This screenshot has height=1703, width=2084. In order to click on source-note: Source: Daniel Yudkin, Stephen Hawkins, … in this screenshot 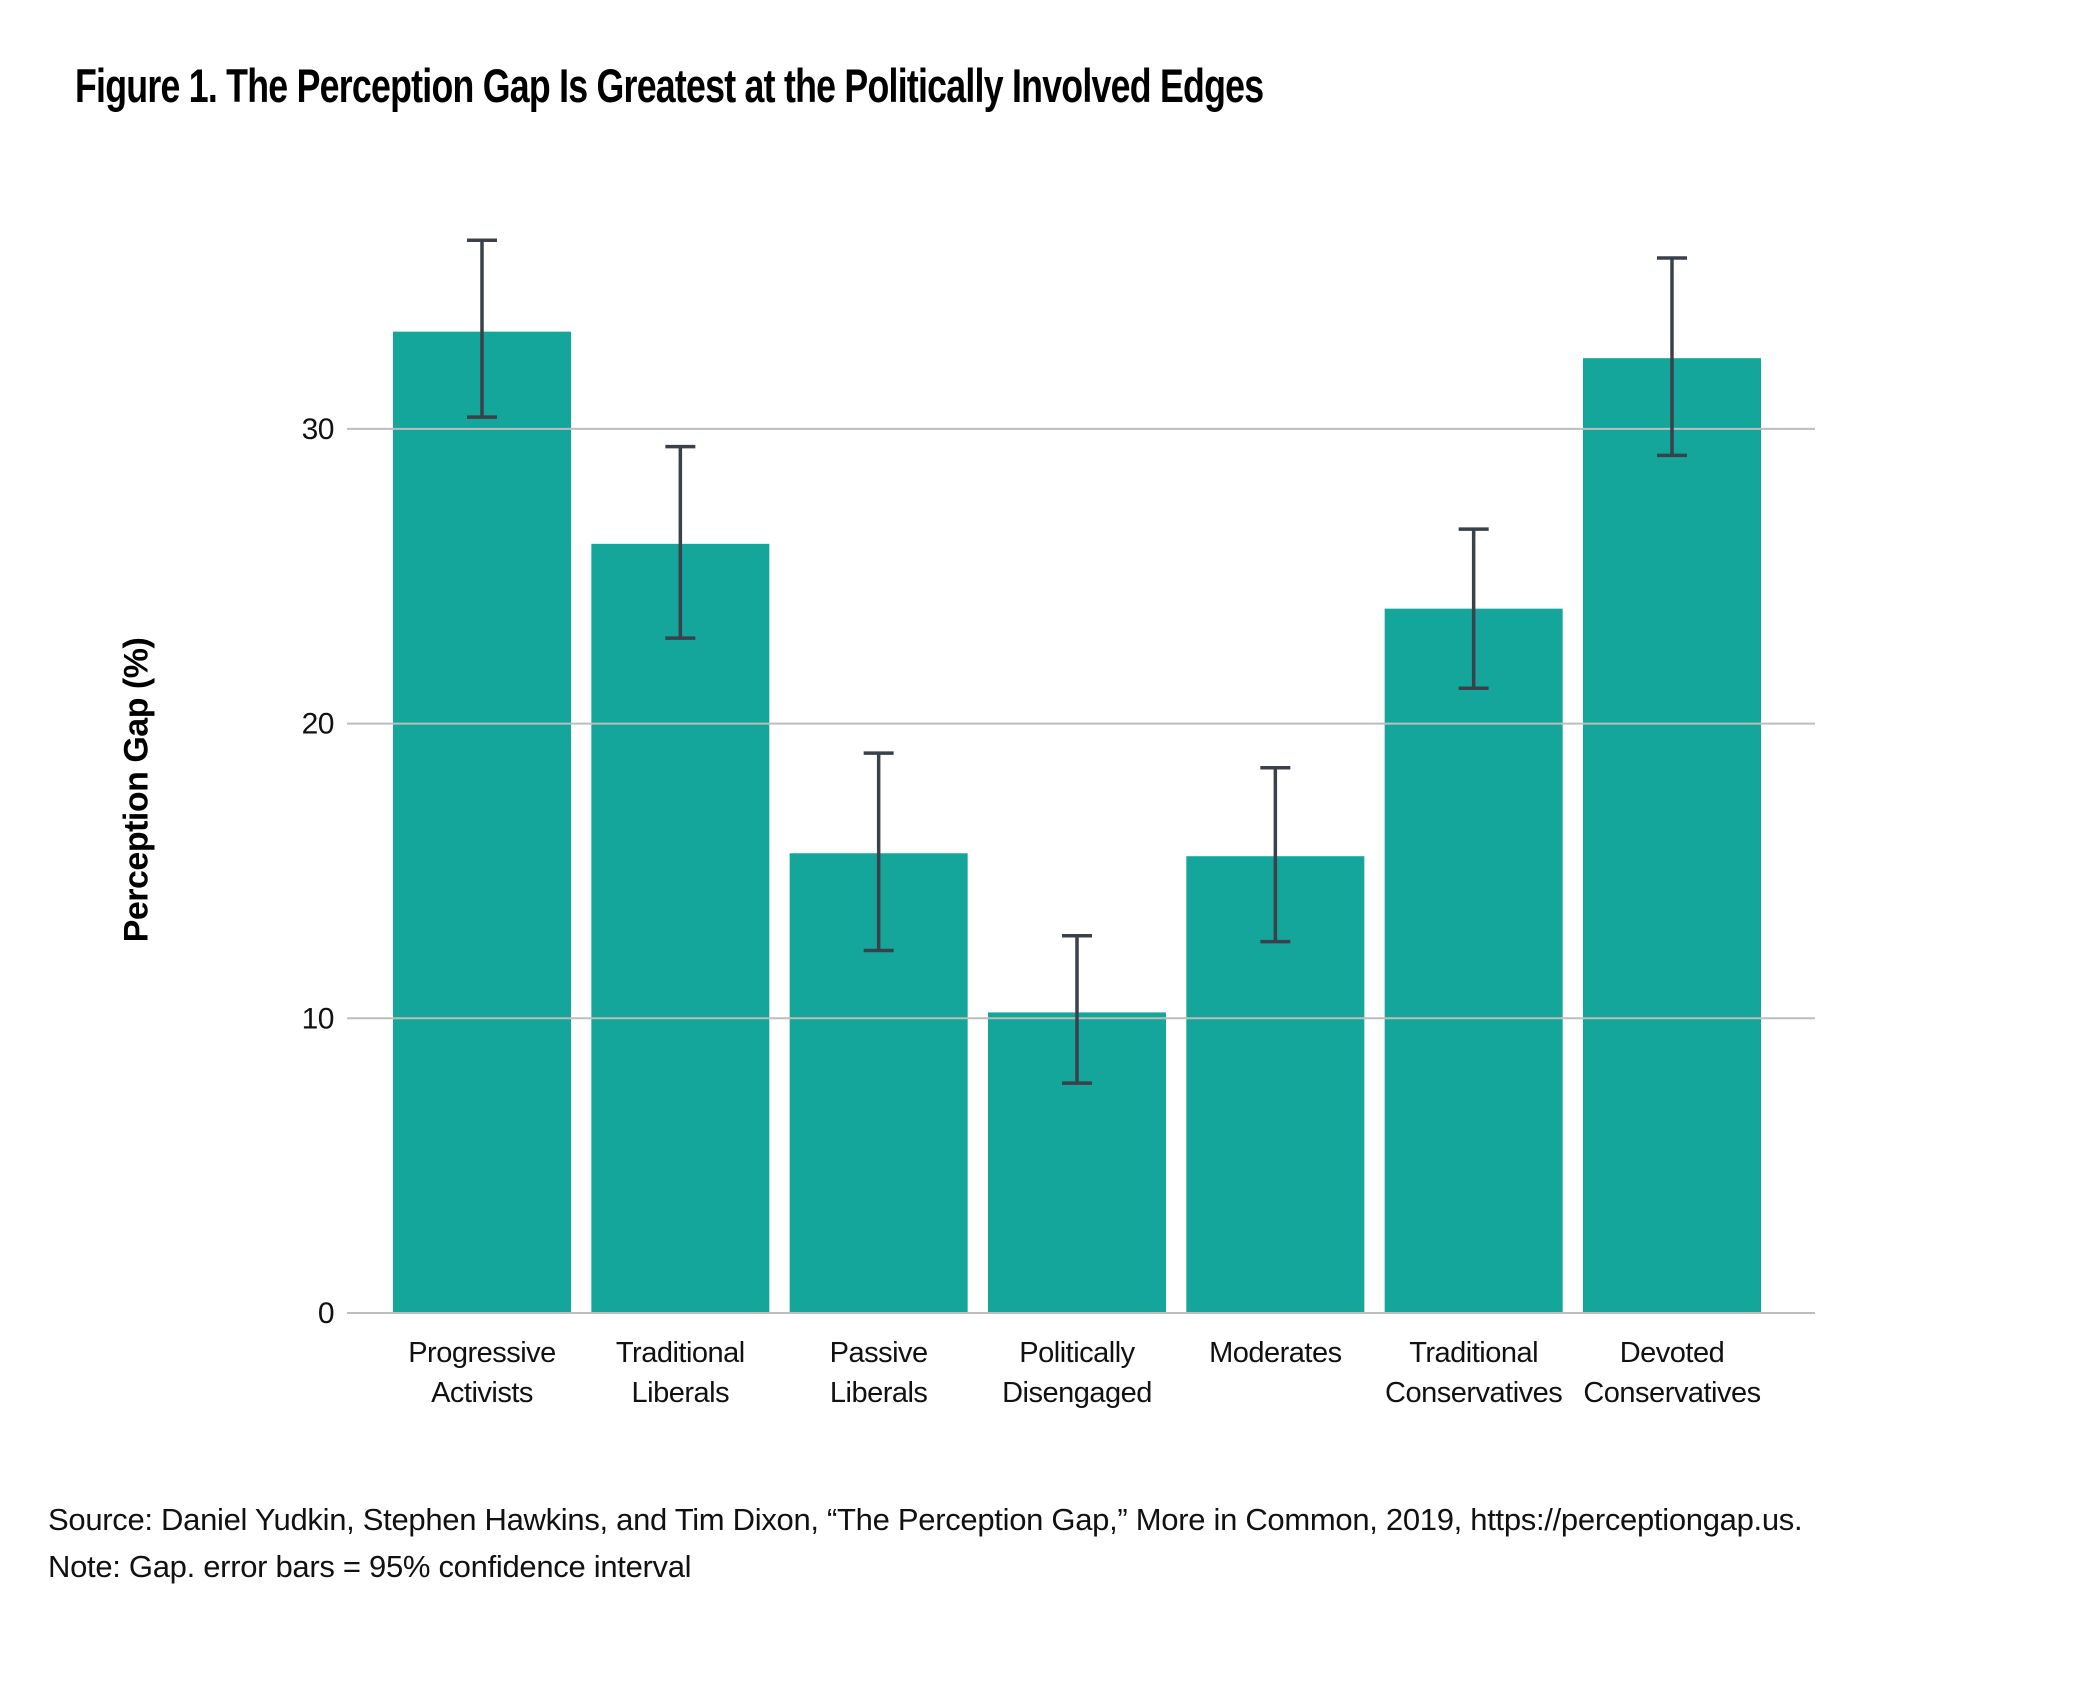, I will do `click(925, 1519)`.